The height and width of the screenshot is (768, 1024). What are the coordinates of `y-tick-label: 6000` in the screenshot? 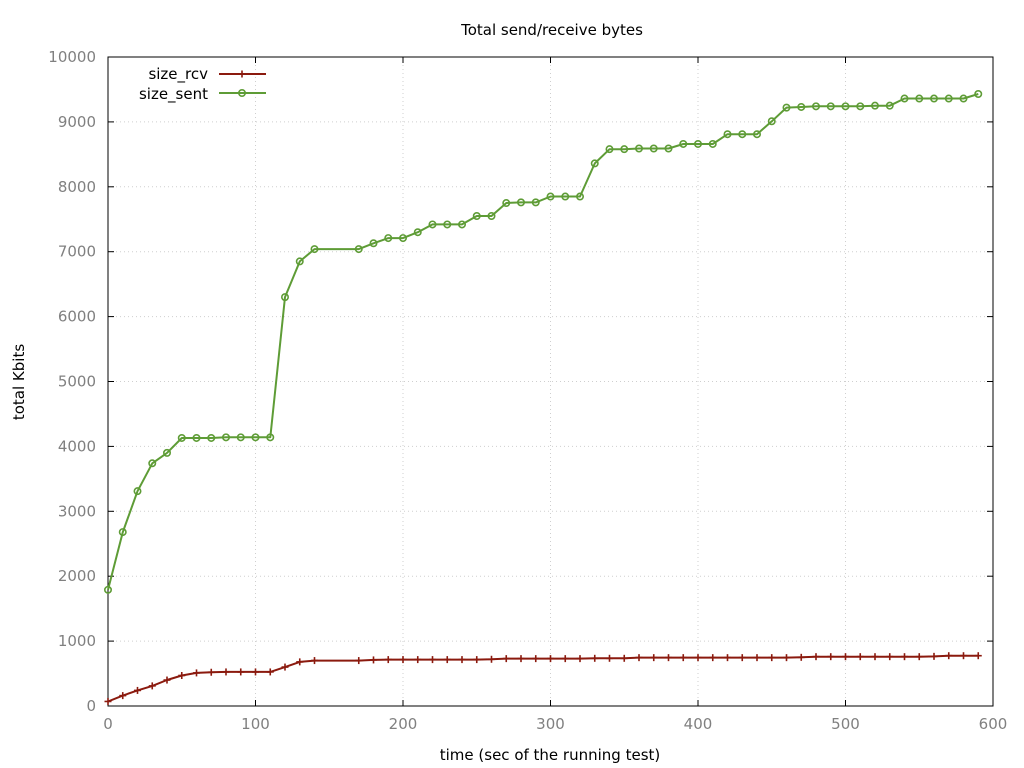 It's located at (77, 317).